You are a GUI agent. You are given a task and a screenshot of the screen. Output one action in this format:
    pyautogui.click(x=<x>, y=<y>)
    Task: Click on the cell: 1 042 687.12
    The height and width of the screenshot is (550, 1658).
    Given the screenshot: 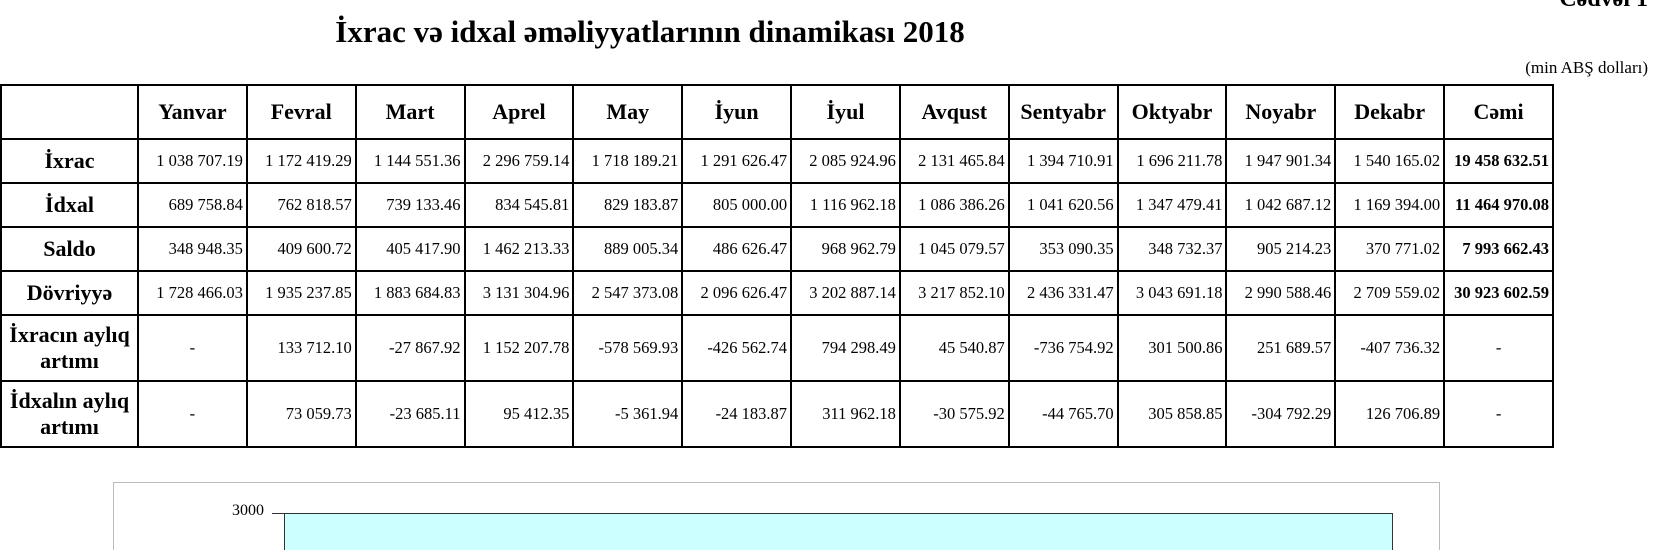 What is the action you would take?
    pyautogui.click(x=1281, y=205)
    